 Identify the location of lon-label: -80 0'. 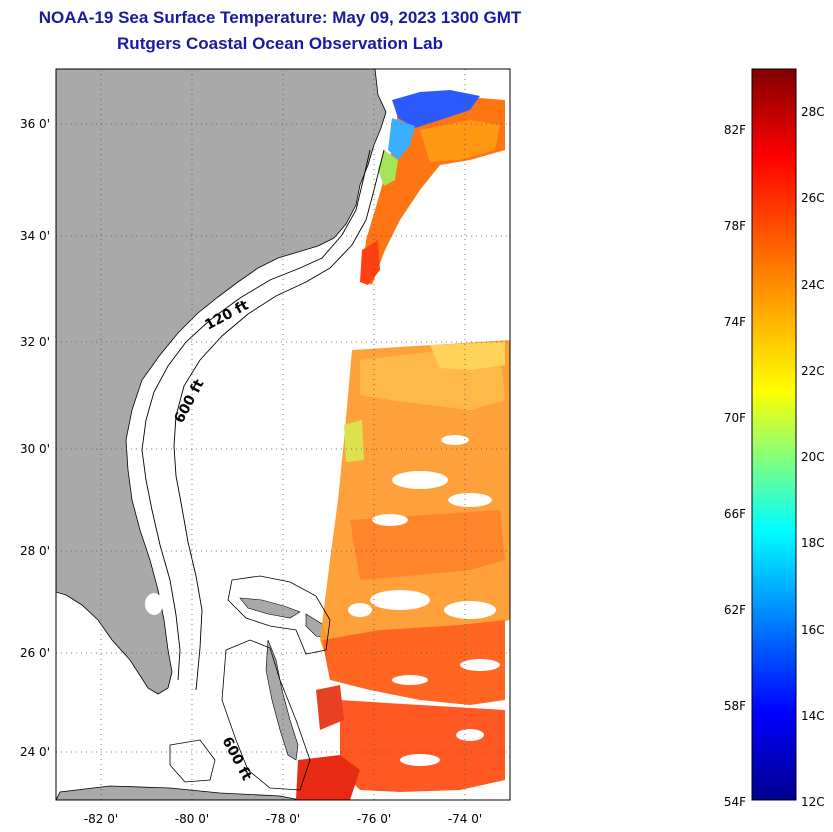
(192, 819).